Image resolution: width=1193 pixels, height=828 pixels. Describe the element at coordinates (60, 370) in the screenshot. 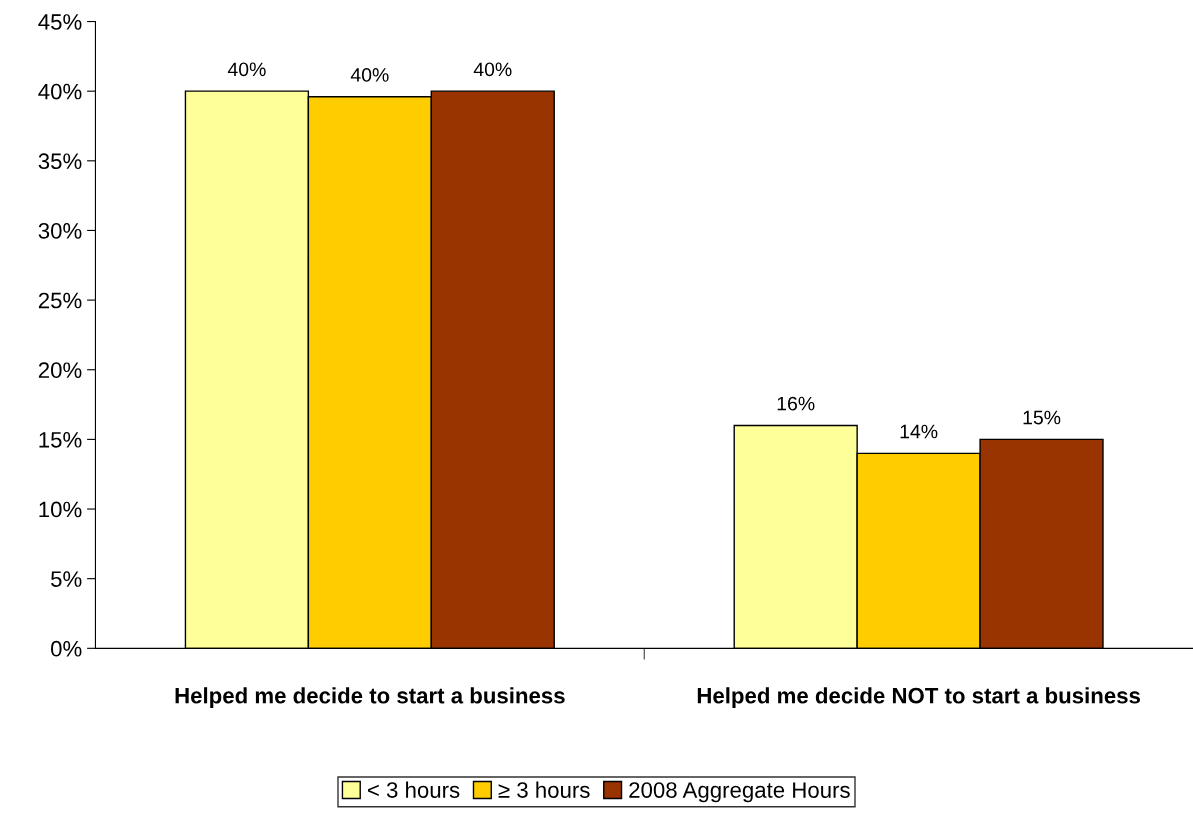

I see `y-tick-label: 20%` at that location.